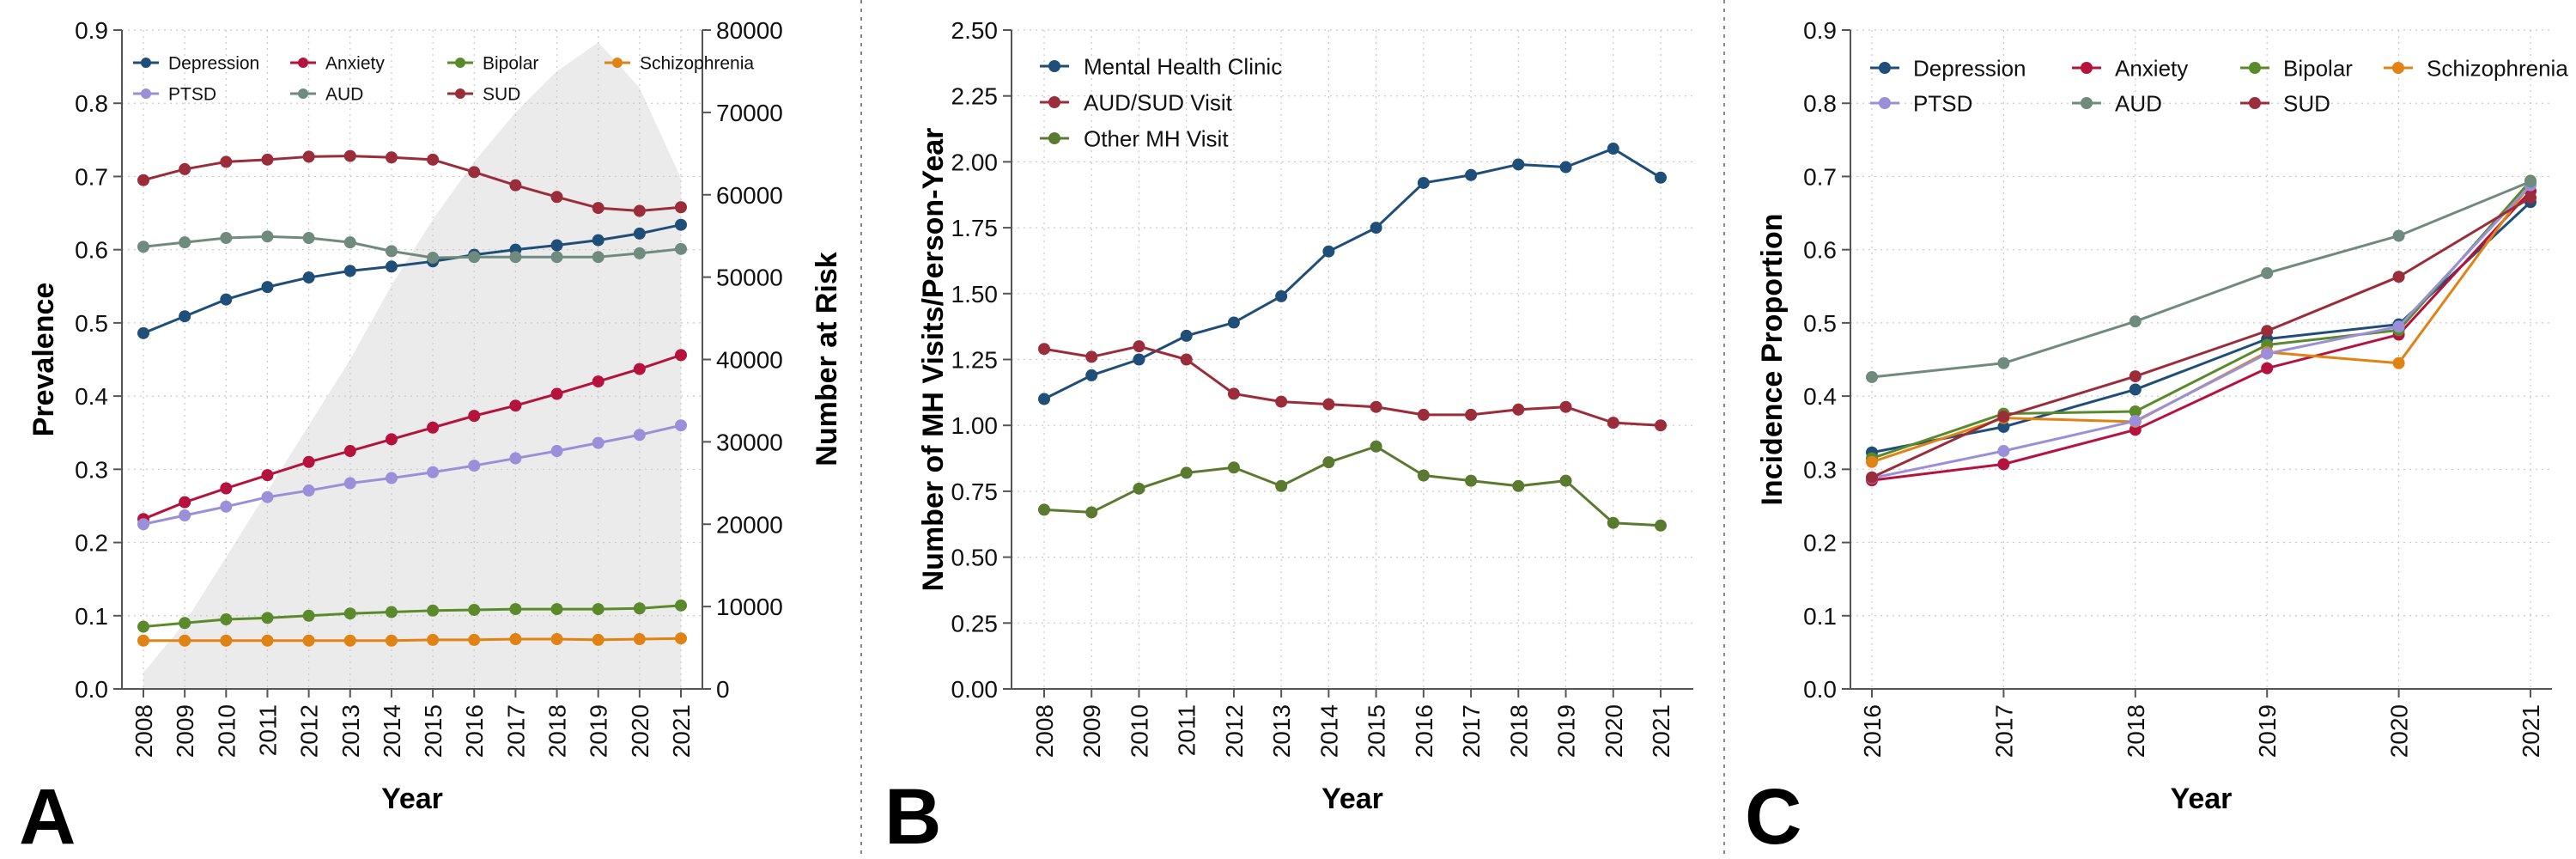 This screenshot has height=859, width=2576. I want to click on point-other-mh-visit-2021, so click(1661, 526).